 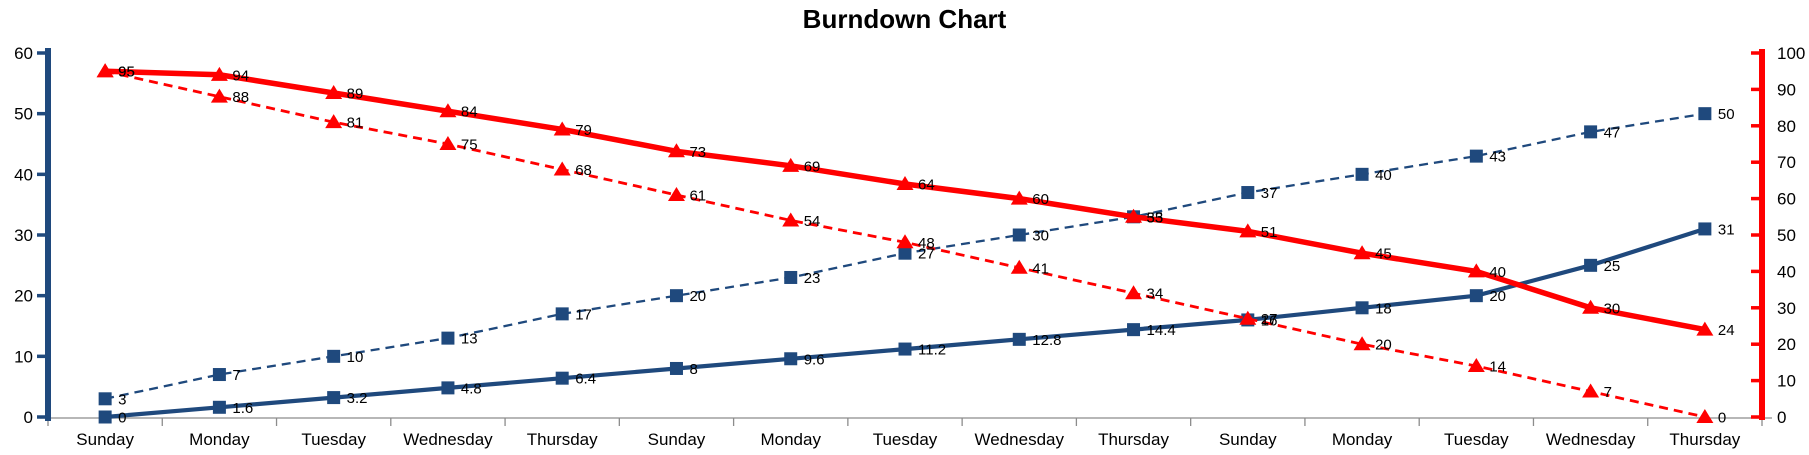 What do you see at coordinates (812, 221) in the screenshot?
I see `data-point-label: 54` at bounding box center [812, 221].